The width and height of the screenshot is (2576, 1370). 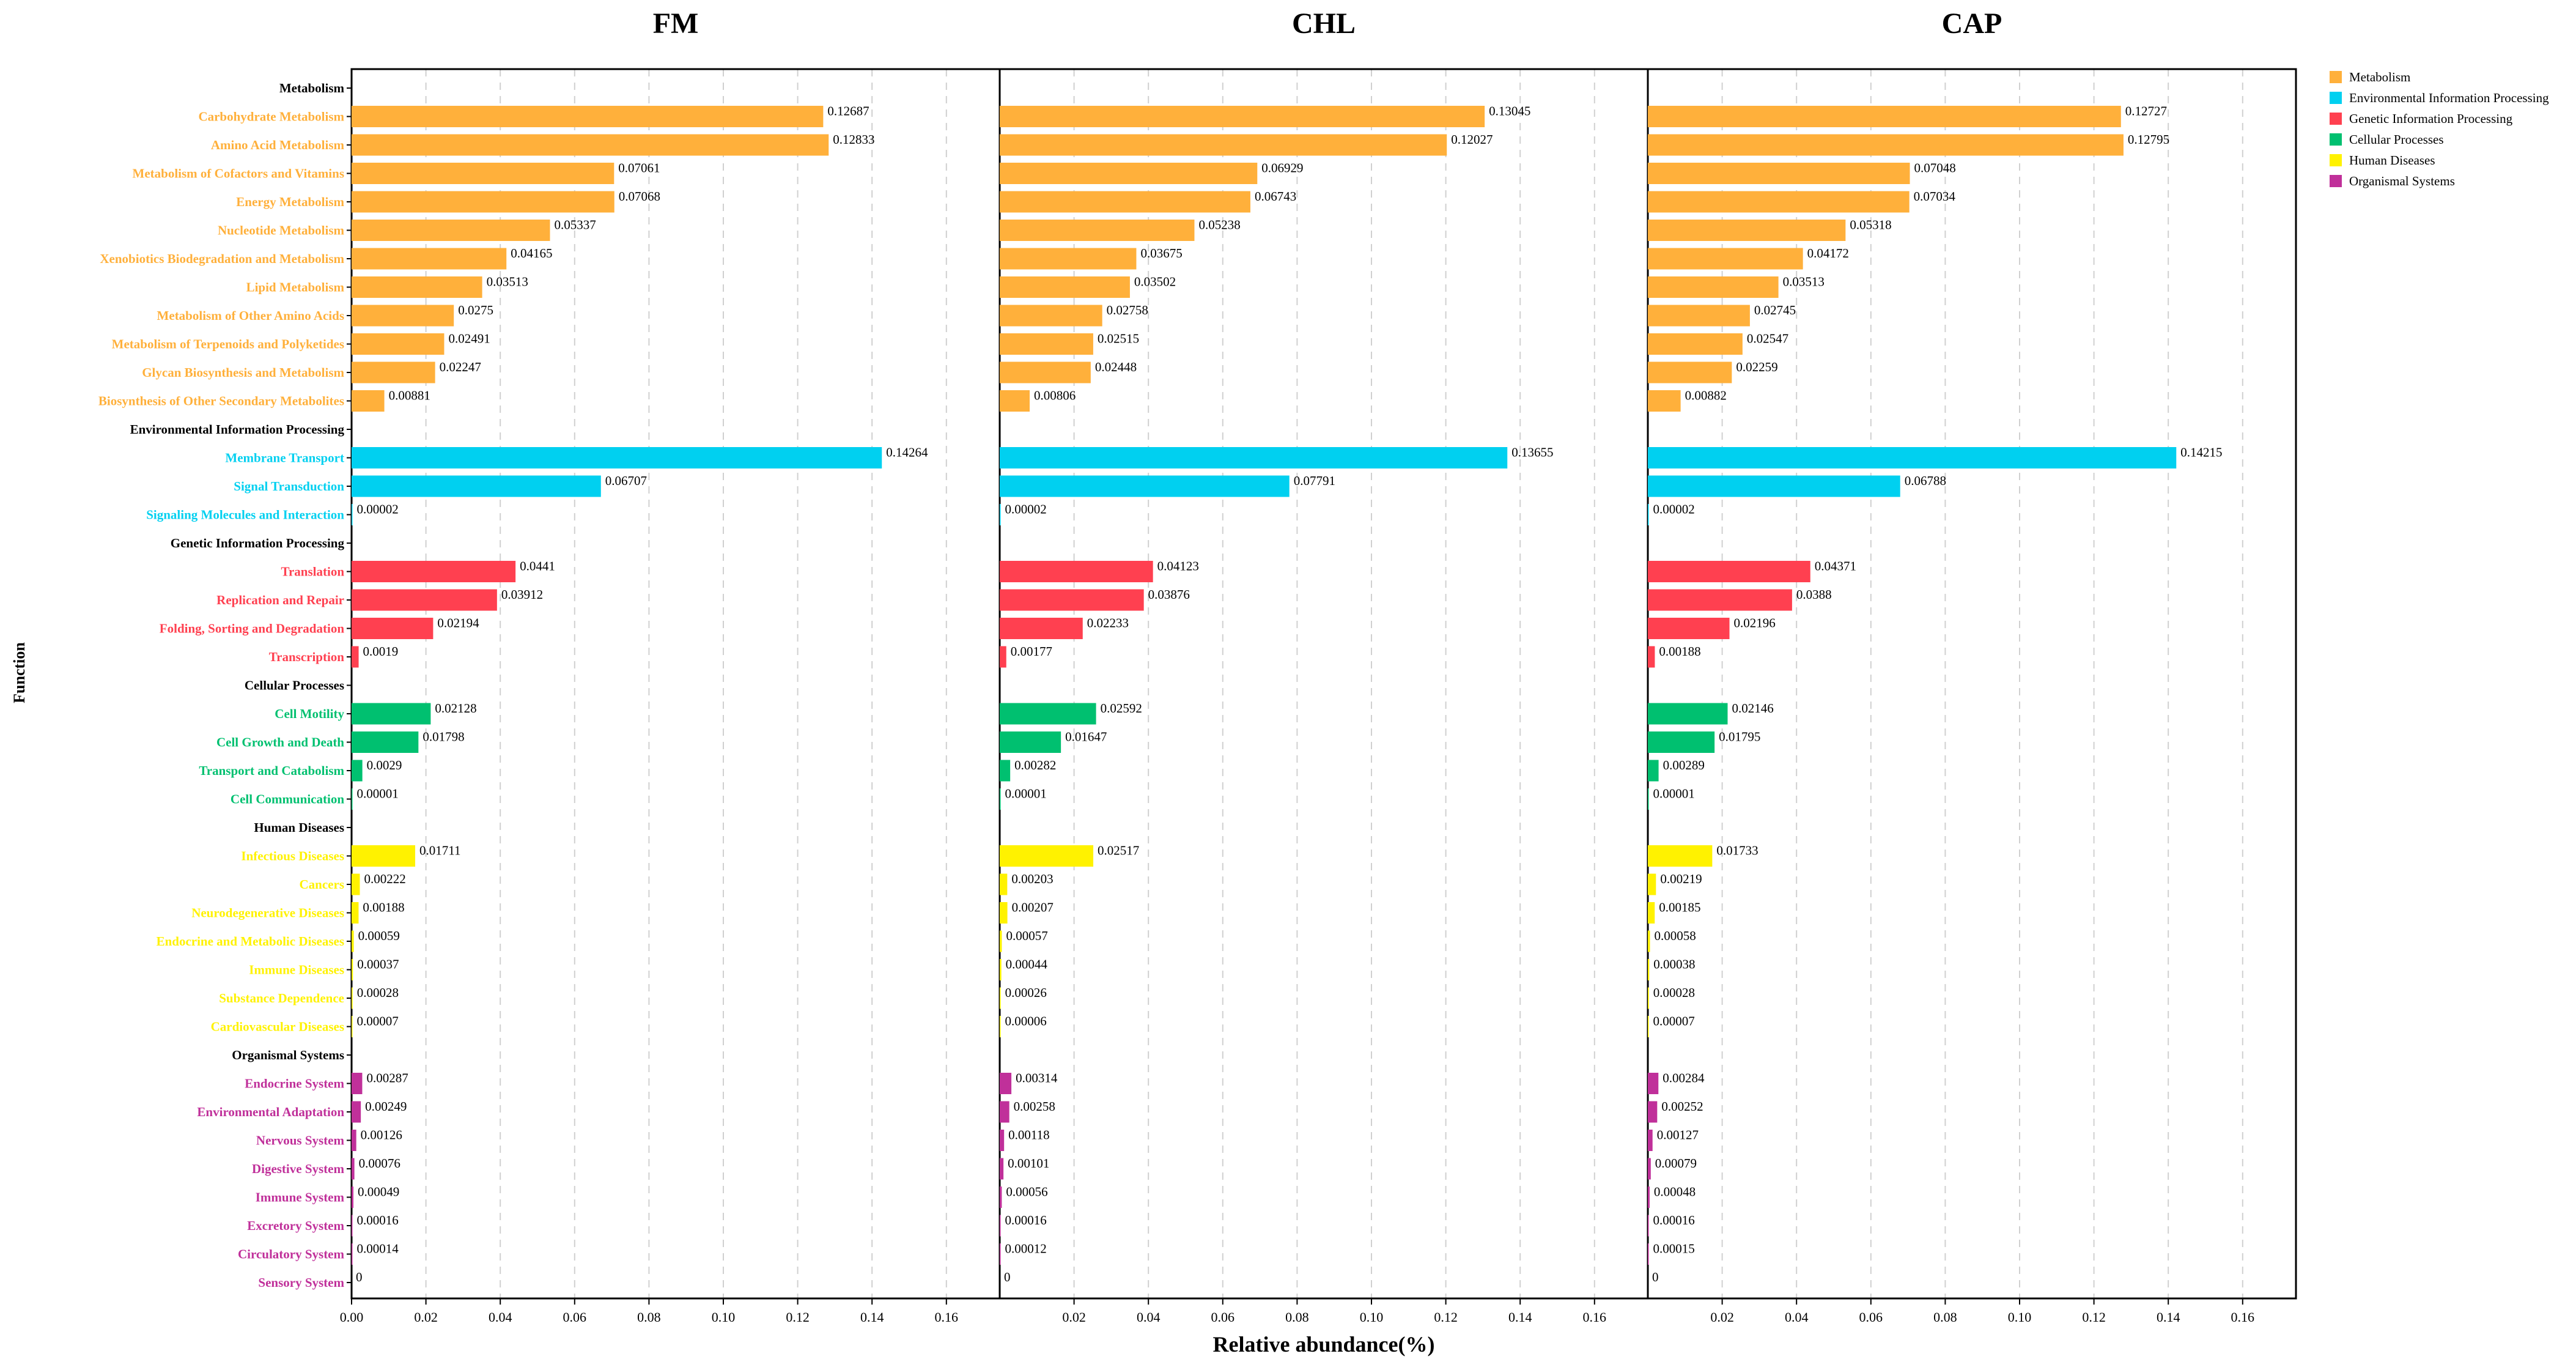 I want to click on data-label: 0.14215, so click(x=2201, y=453).